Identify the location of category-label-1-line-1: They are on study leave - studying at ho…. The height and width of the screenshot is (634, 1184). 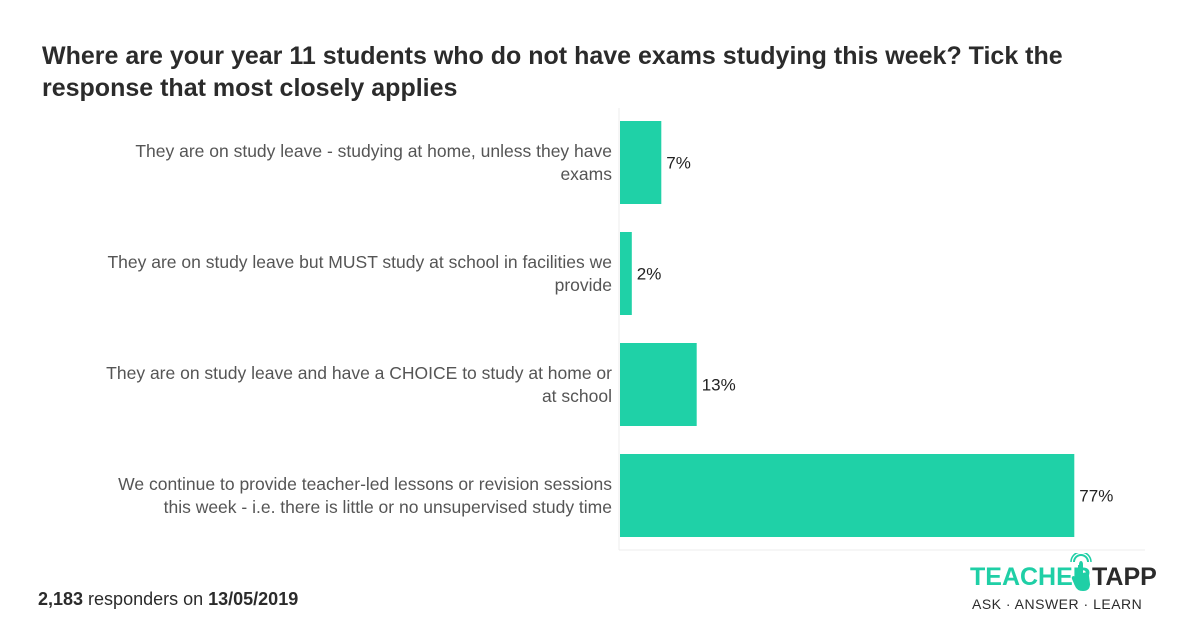
(373, 151).